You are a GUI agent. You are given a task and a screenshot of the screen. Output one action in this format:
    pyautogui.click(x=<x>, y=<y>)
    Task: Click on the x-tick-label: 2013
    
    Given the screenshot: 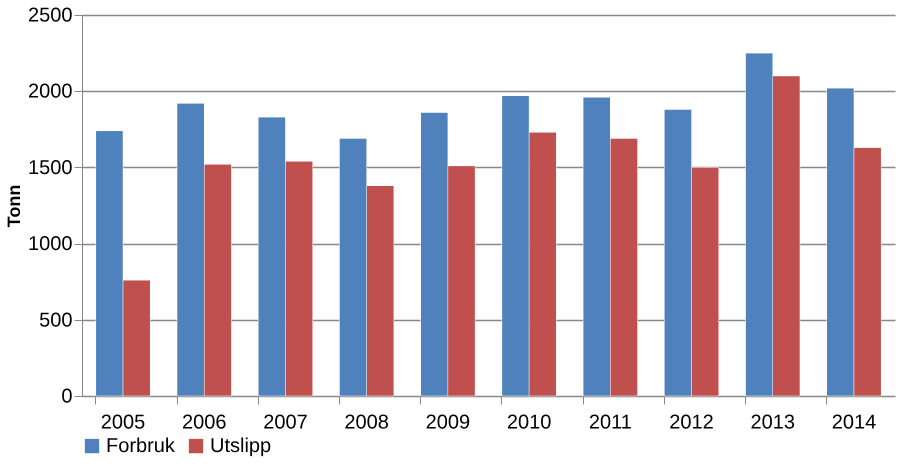 What is the action you would take?
    pyautogui.click(x=773, y=423)
    